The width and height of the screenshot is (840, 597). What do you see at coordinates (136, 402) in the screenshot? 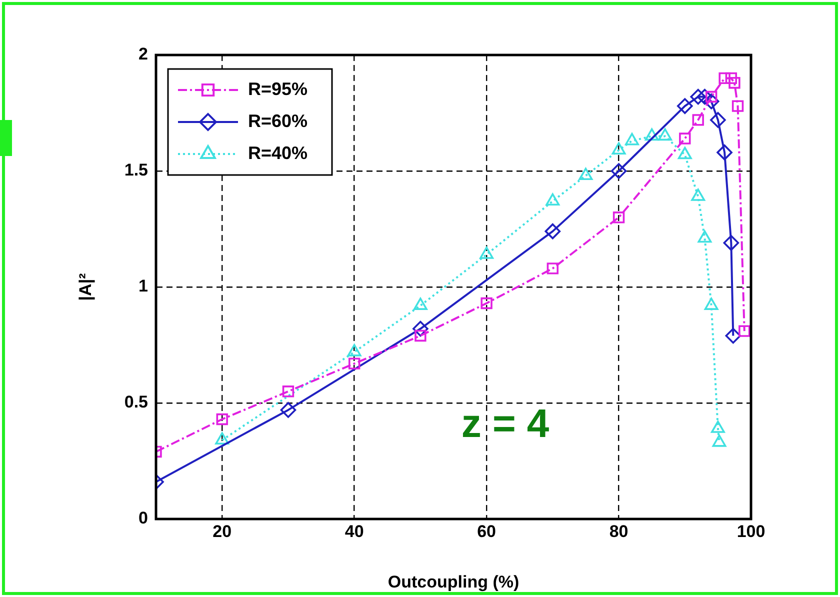
I see `y-tick-label: 0.5` at bounding box center [136, 402].